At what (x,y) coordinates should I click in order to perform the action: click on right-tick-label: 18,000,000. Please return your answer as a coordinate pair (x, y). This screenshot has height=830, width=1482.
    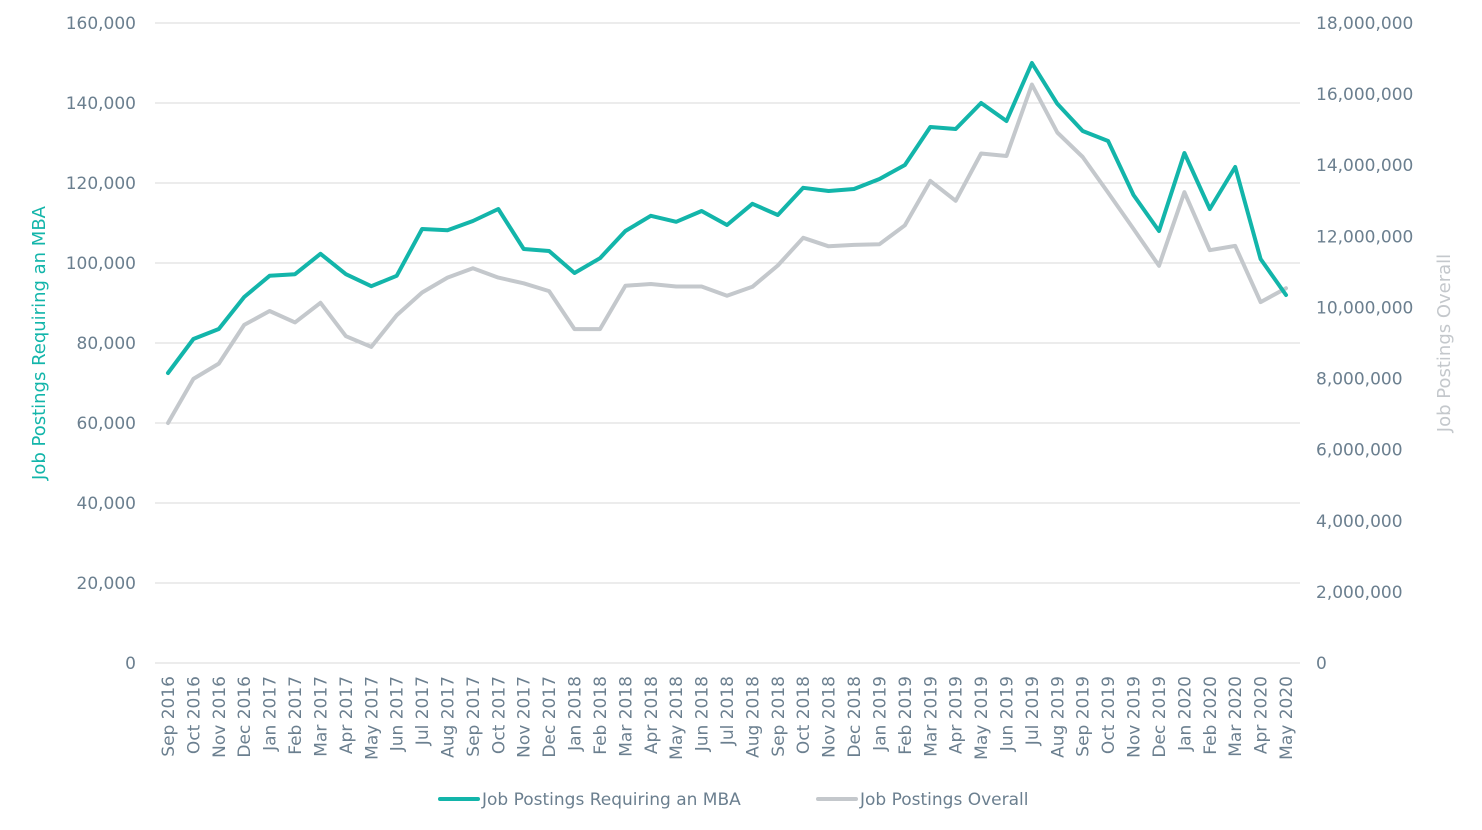
    Looking at the image, I should click on (1364, 24).